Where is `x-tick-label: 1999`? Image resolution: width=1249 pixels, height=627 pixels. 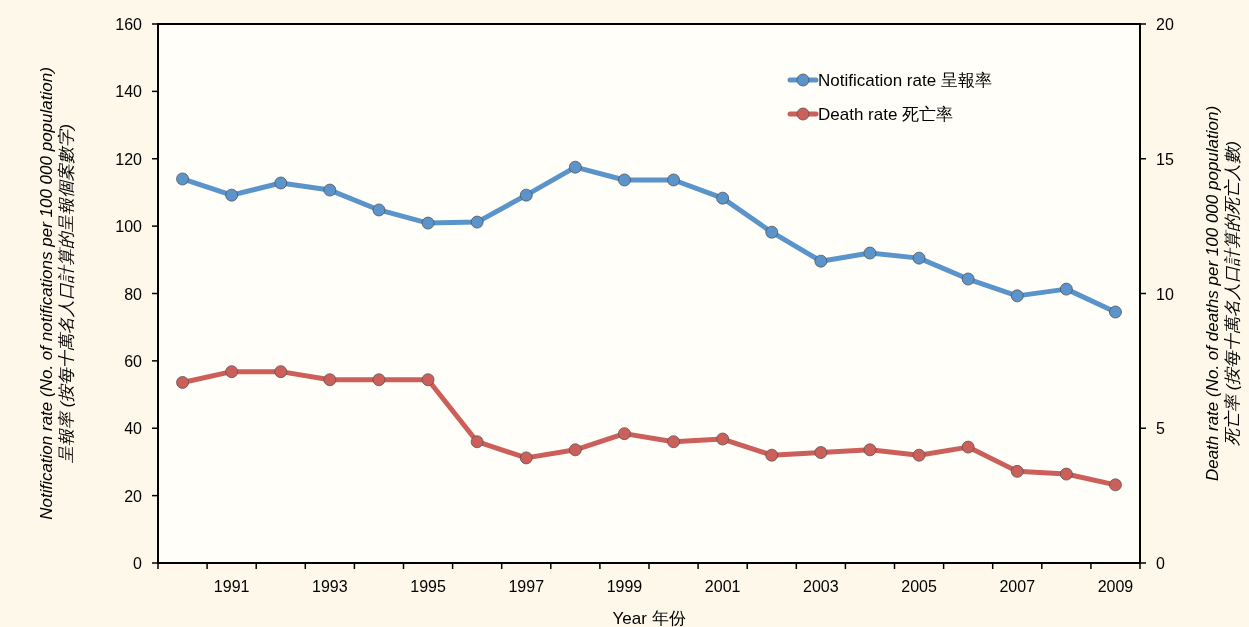 x-tick-label: 1999 is located at coordinates (624, 586).